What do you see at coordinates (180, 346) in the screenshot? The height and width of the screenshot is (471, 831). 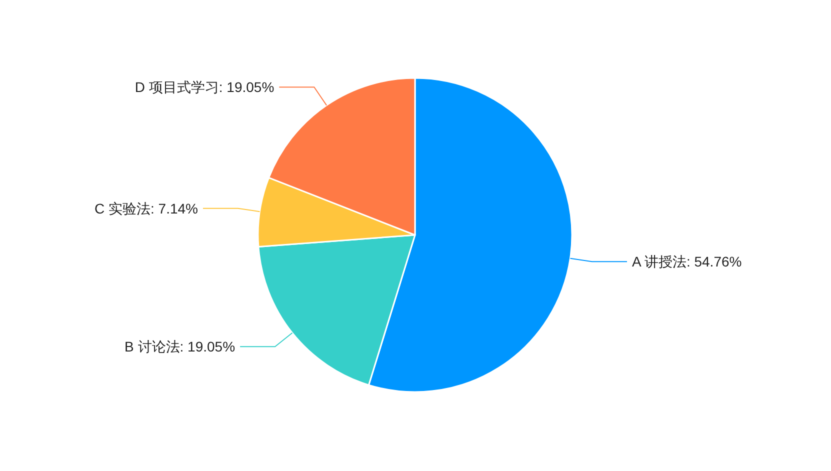 I see `slice-label: B 讨论法: 19.05%` at bounding box center [180, 346].